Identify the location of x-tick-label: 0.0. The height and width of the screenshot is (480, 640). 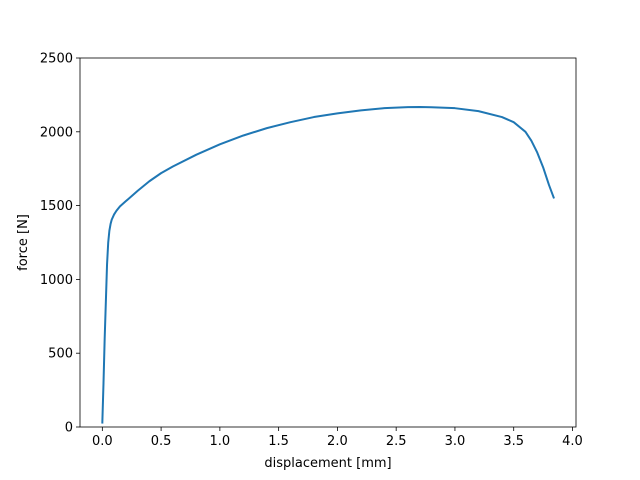
(102, 441).